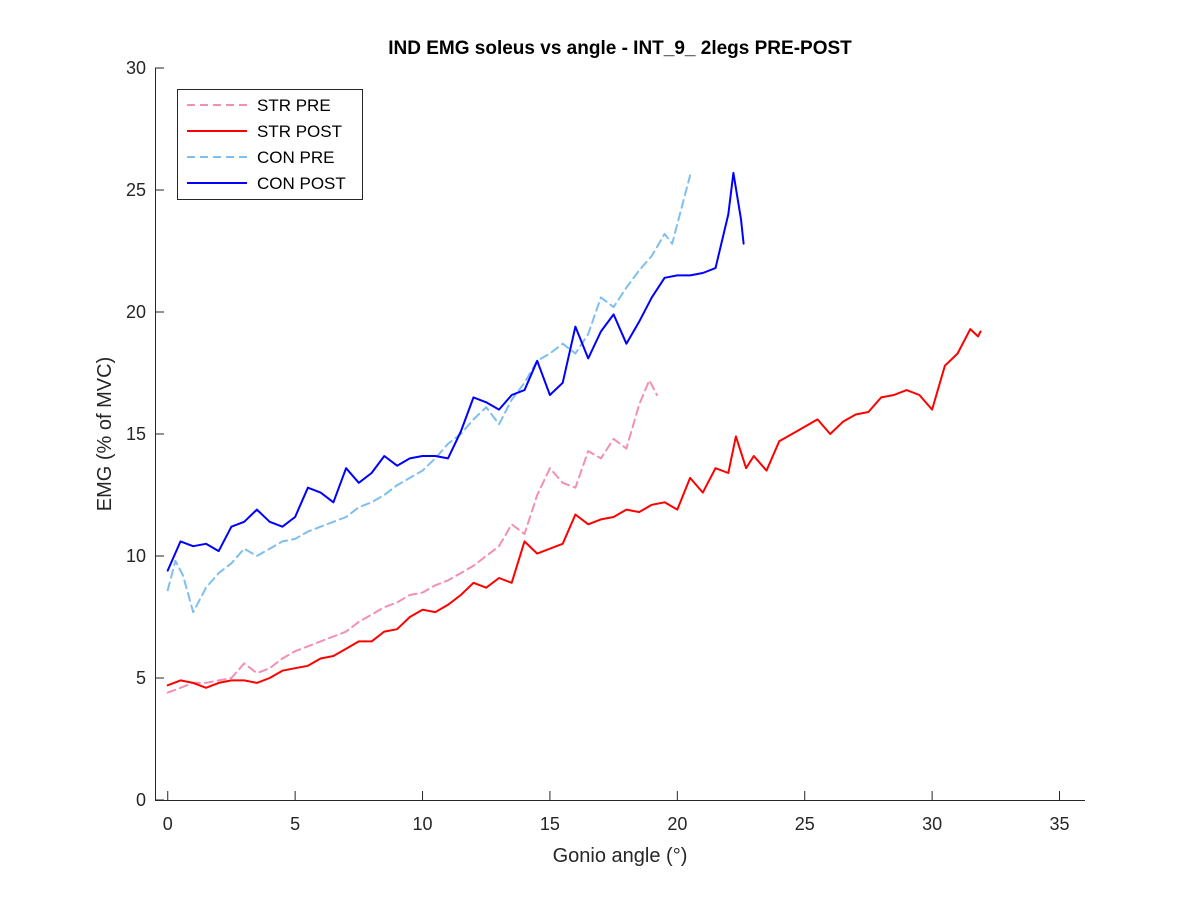 Image resolution: width=1200 pixels, height=900 pixels. I want to click on y-tick-label: 30, so click(136, 68).